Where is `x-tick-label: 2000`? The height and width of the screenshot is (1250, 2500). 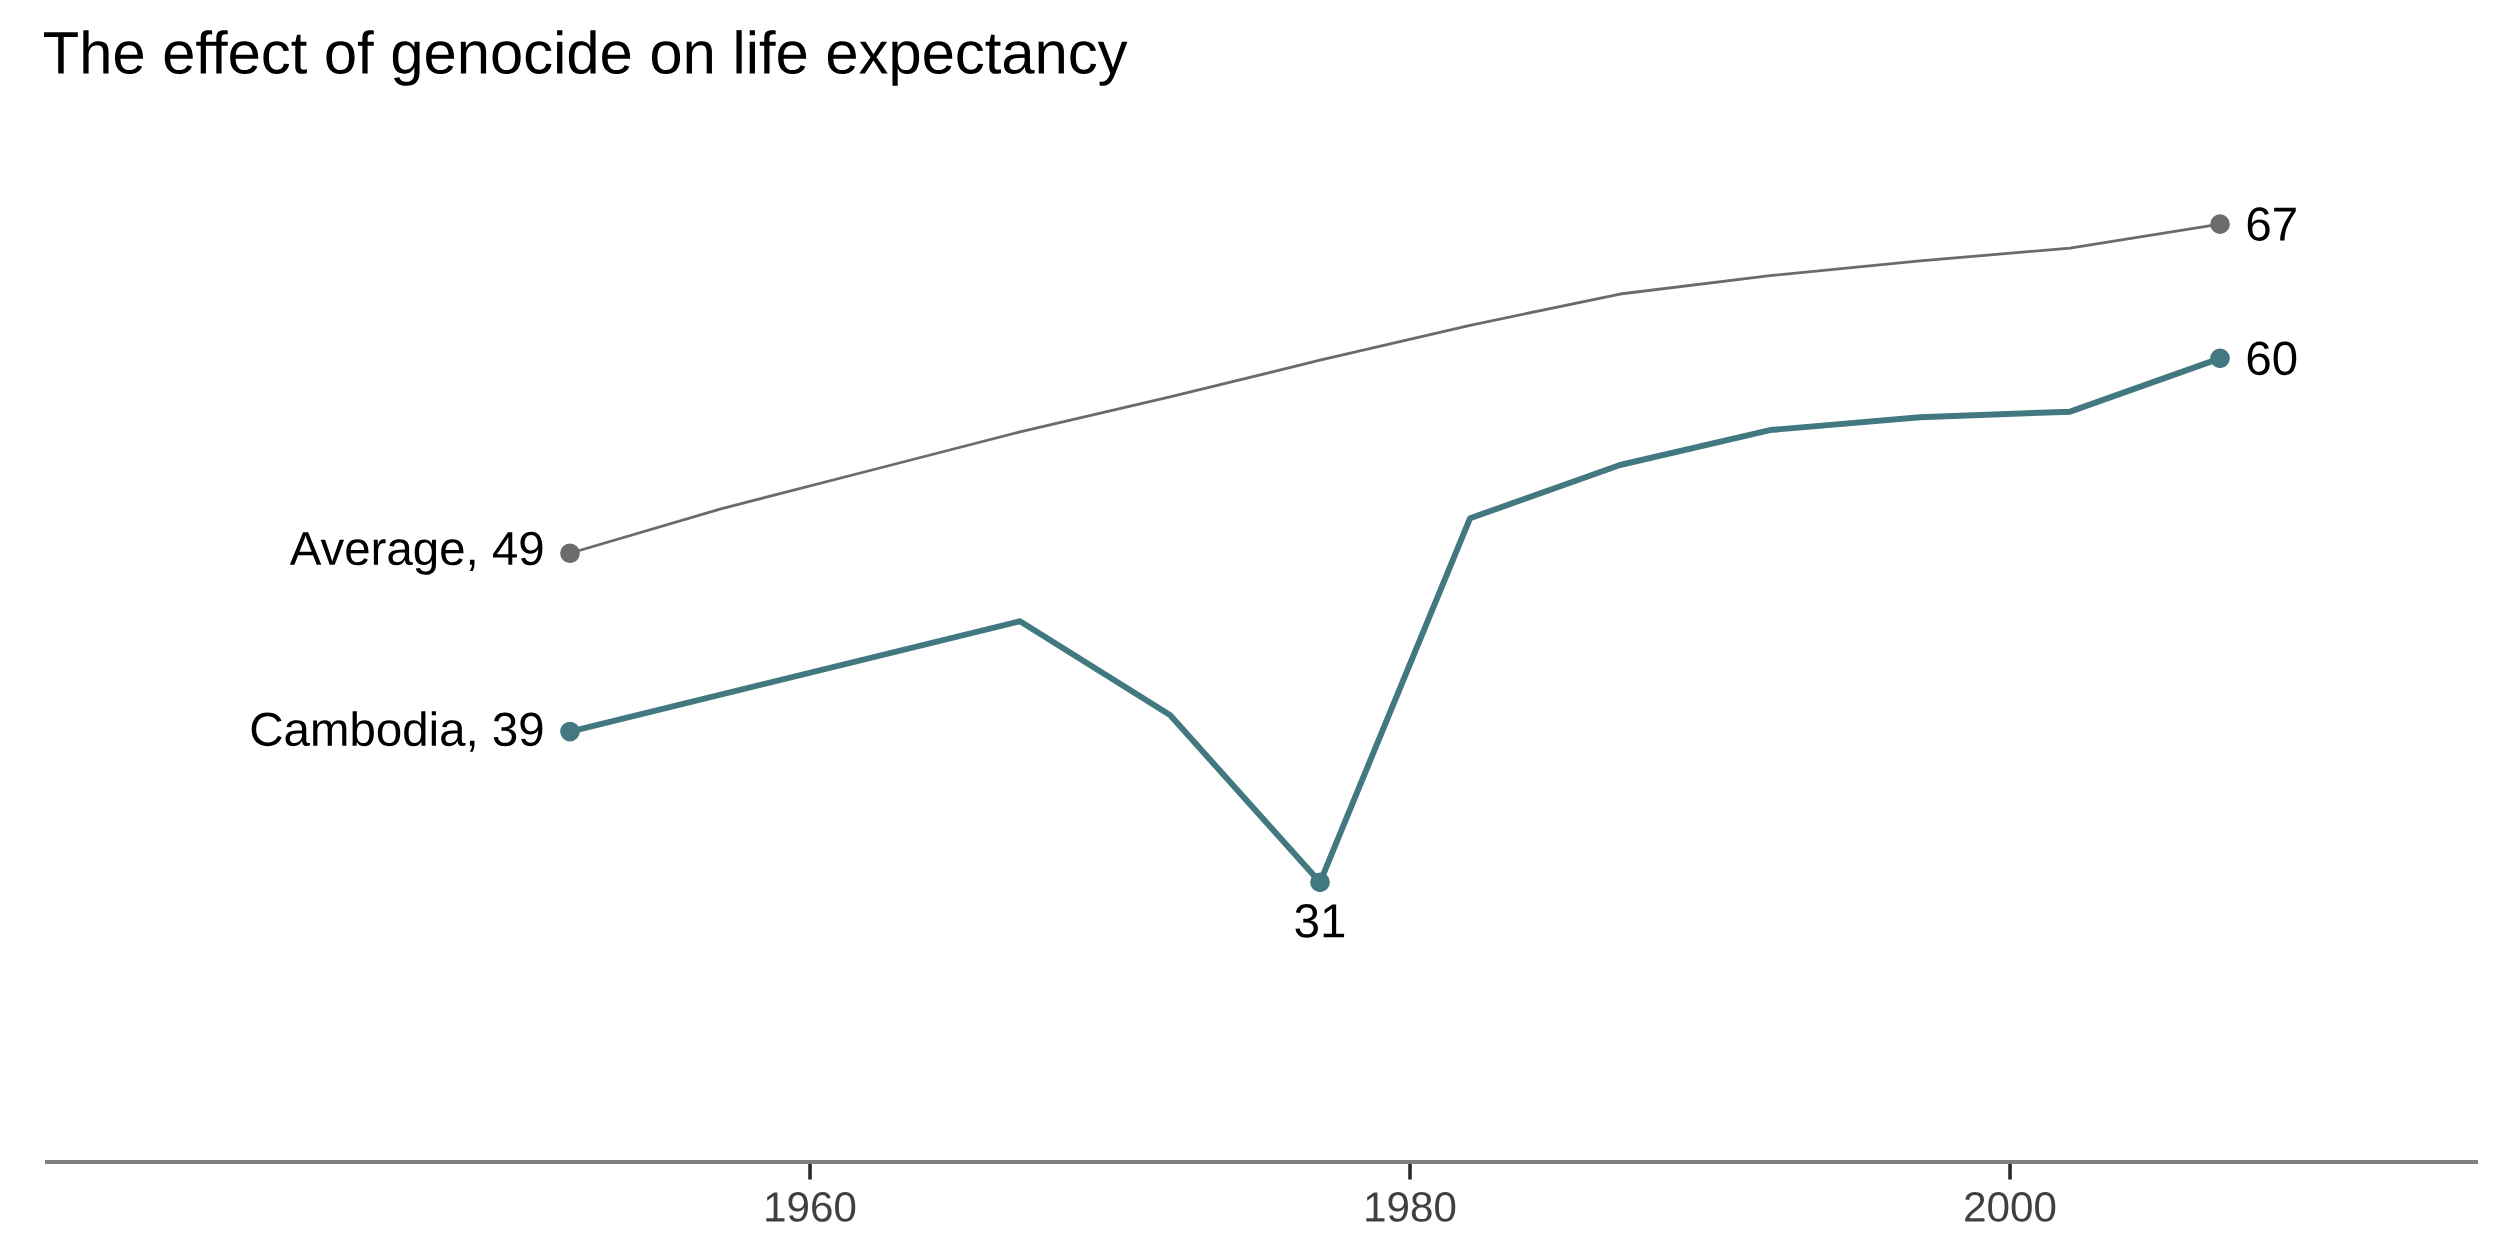 x-tick-label: 2000 is located at coordinates (2010, 1207).